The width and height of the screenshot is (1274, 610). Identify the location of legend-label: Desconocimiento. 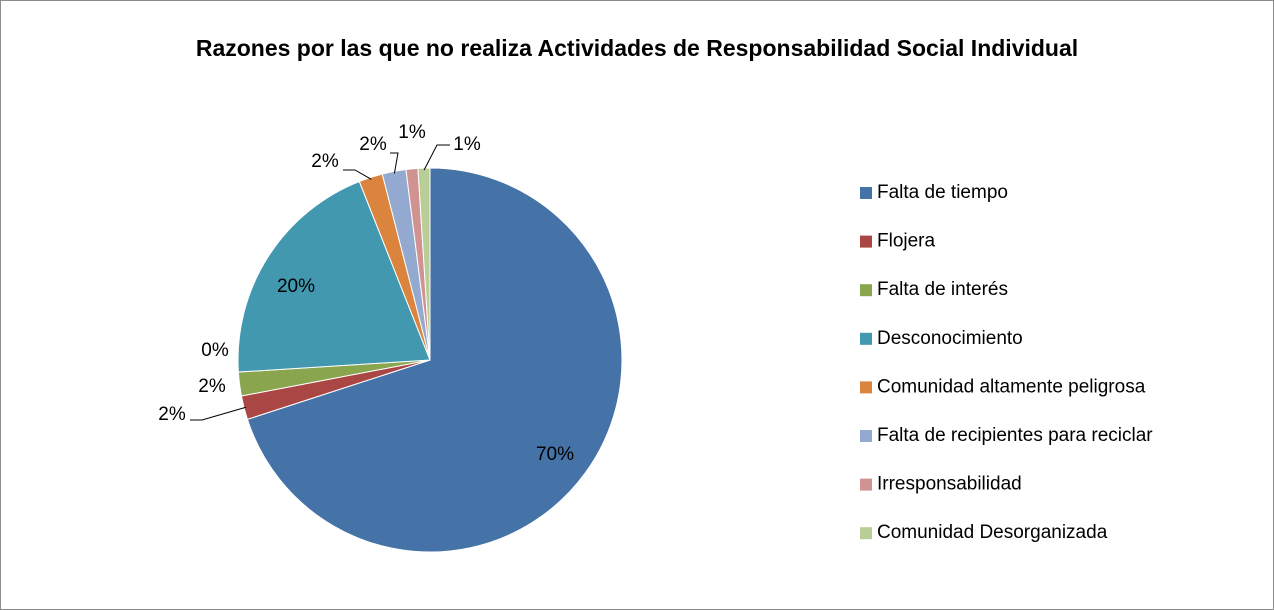
(950, 338).